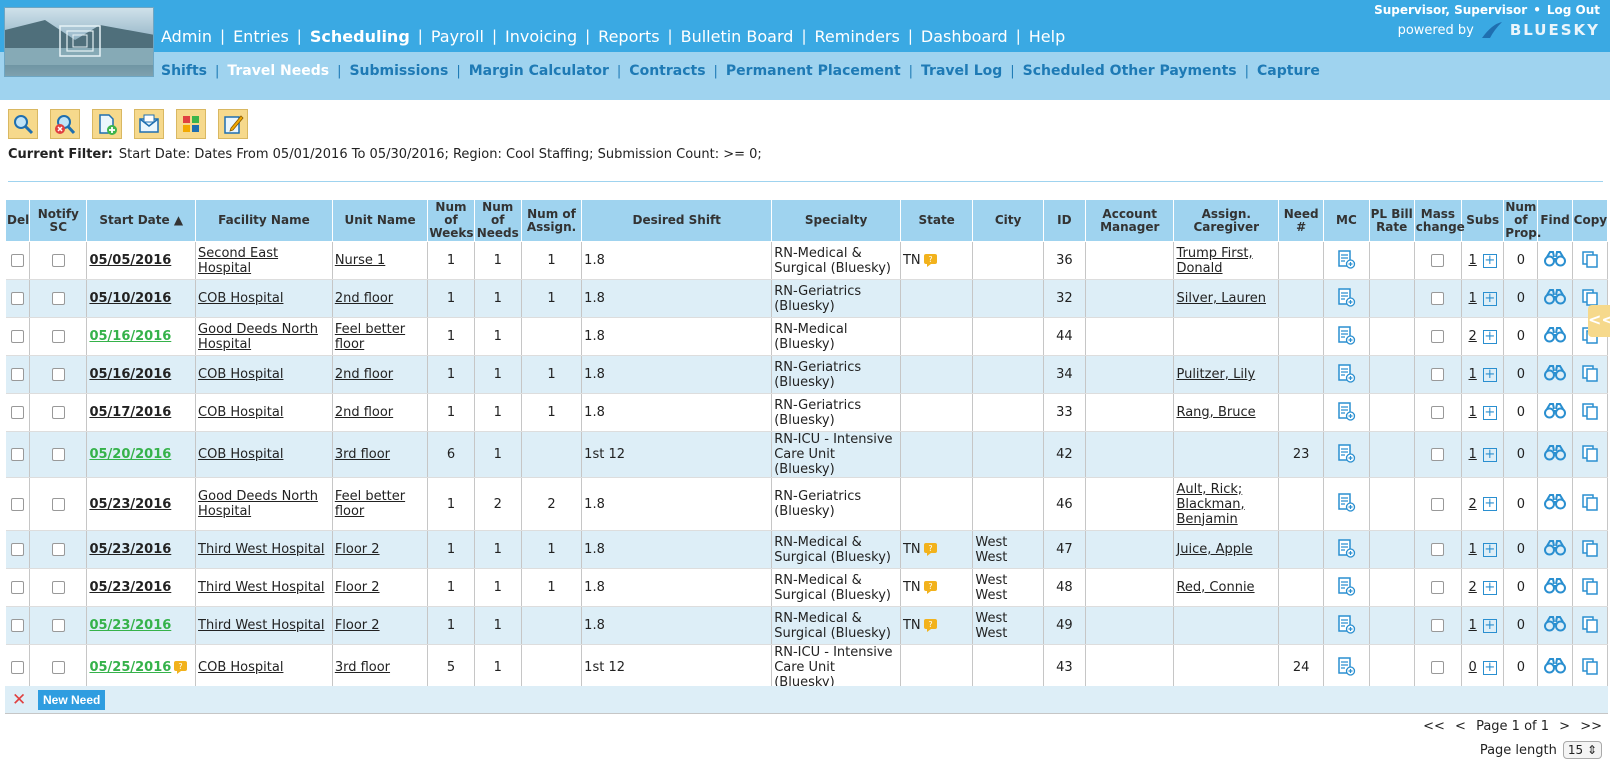 The width and height of the screenshot is (1610, 774). What do you see at coordinates (541, 36) in the screenshot?
I see `nav-invoicing: Invoicing` at bounding box center [541, 36].